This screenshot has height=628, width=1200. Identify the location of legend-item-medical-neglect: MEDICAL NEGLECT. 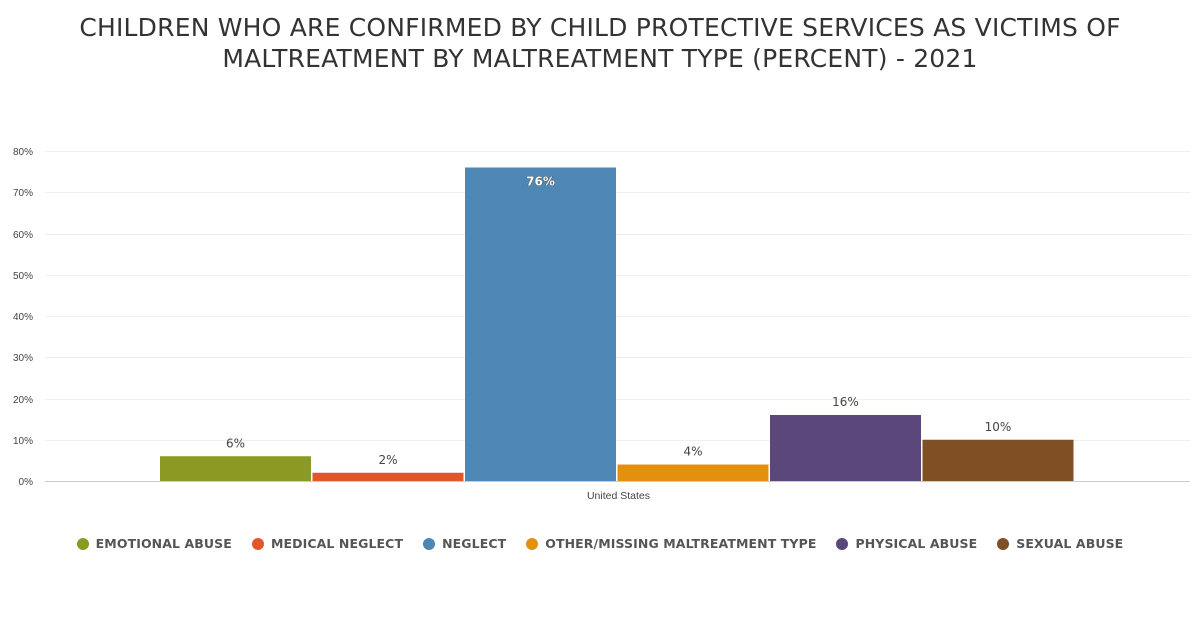
(327, 543).